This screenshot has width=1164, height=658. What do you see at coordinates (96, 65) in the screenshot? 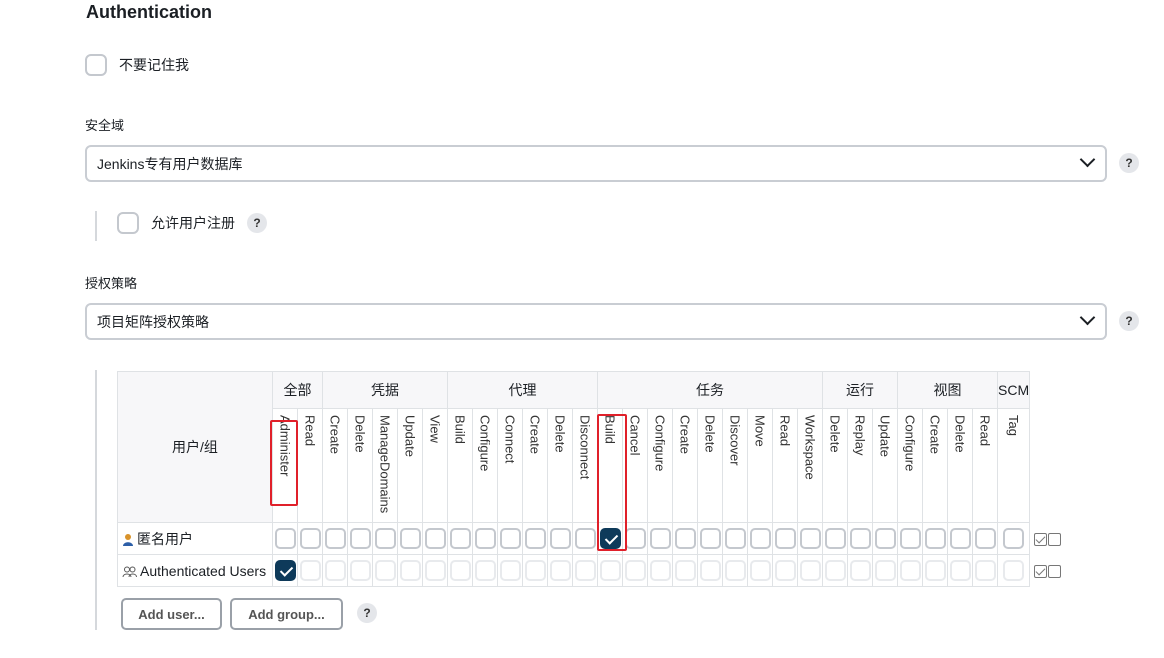
I see `remember-me-checkbox` at bounding box center [96, 65].